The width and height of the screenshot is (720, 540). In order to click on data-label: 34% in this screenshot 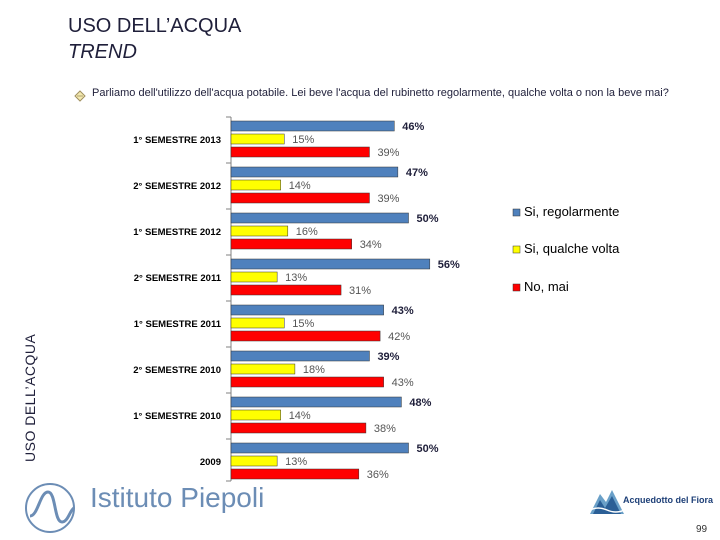, I will do `click(371, 245)`.